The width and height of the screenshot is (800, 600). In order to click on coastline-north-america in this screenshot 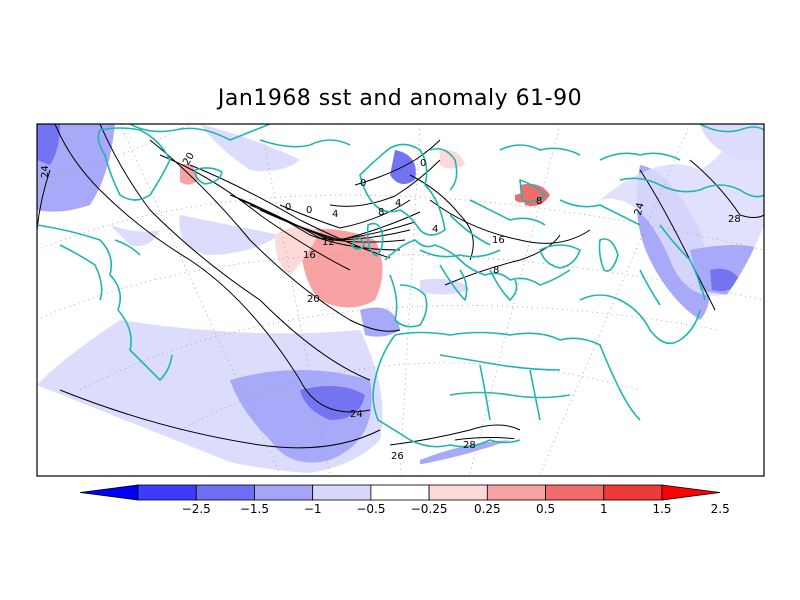, I will do `click(105, 302)`.